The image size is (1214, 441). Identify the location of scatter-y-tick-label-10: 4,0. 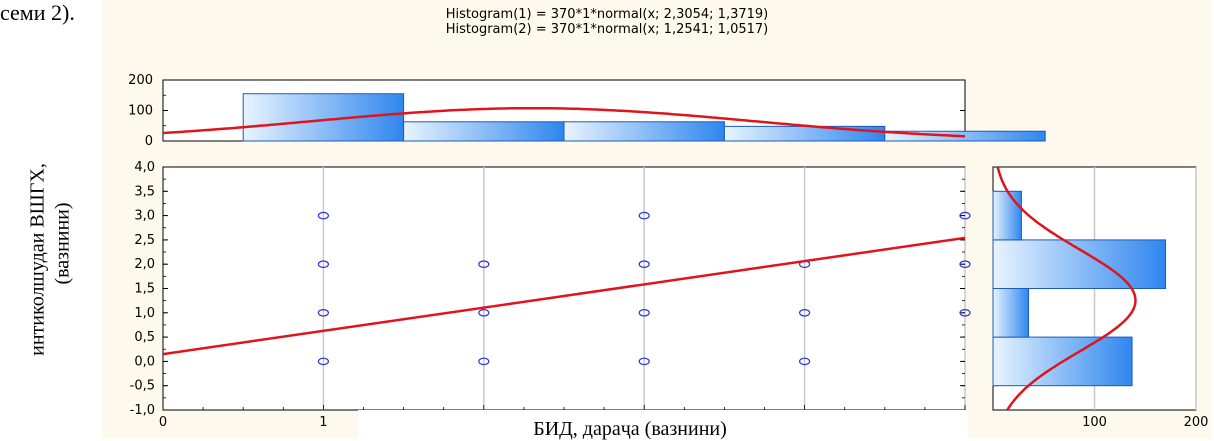
(144, 167).